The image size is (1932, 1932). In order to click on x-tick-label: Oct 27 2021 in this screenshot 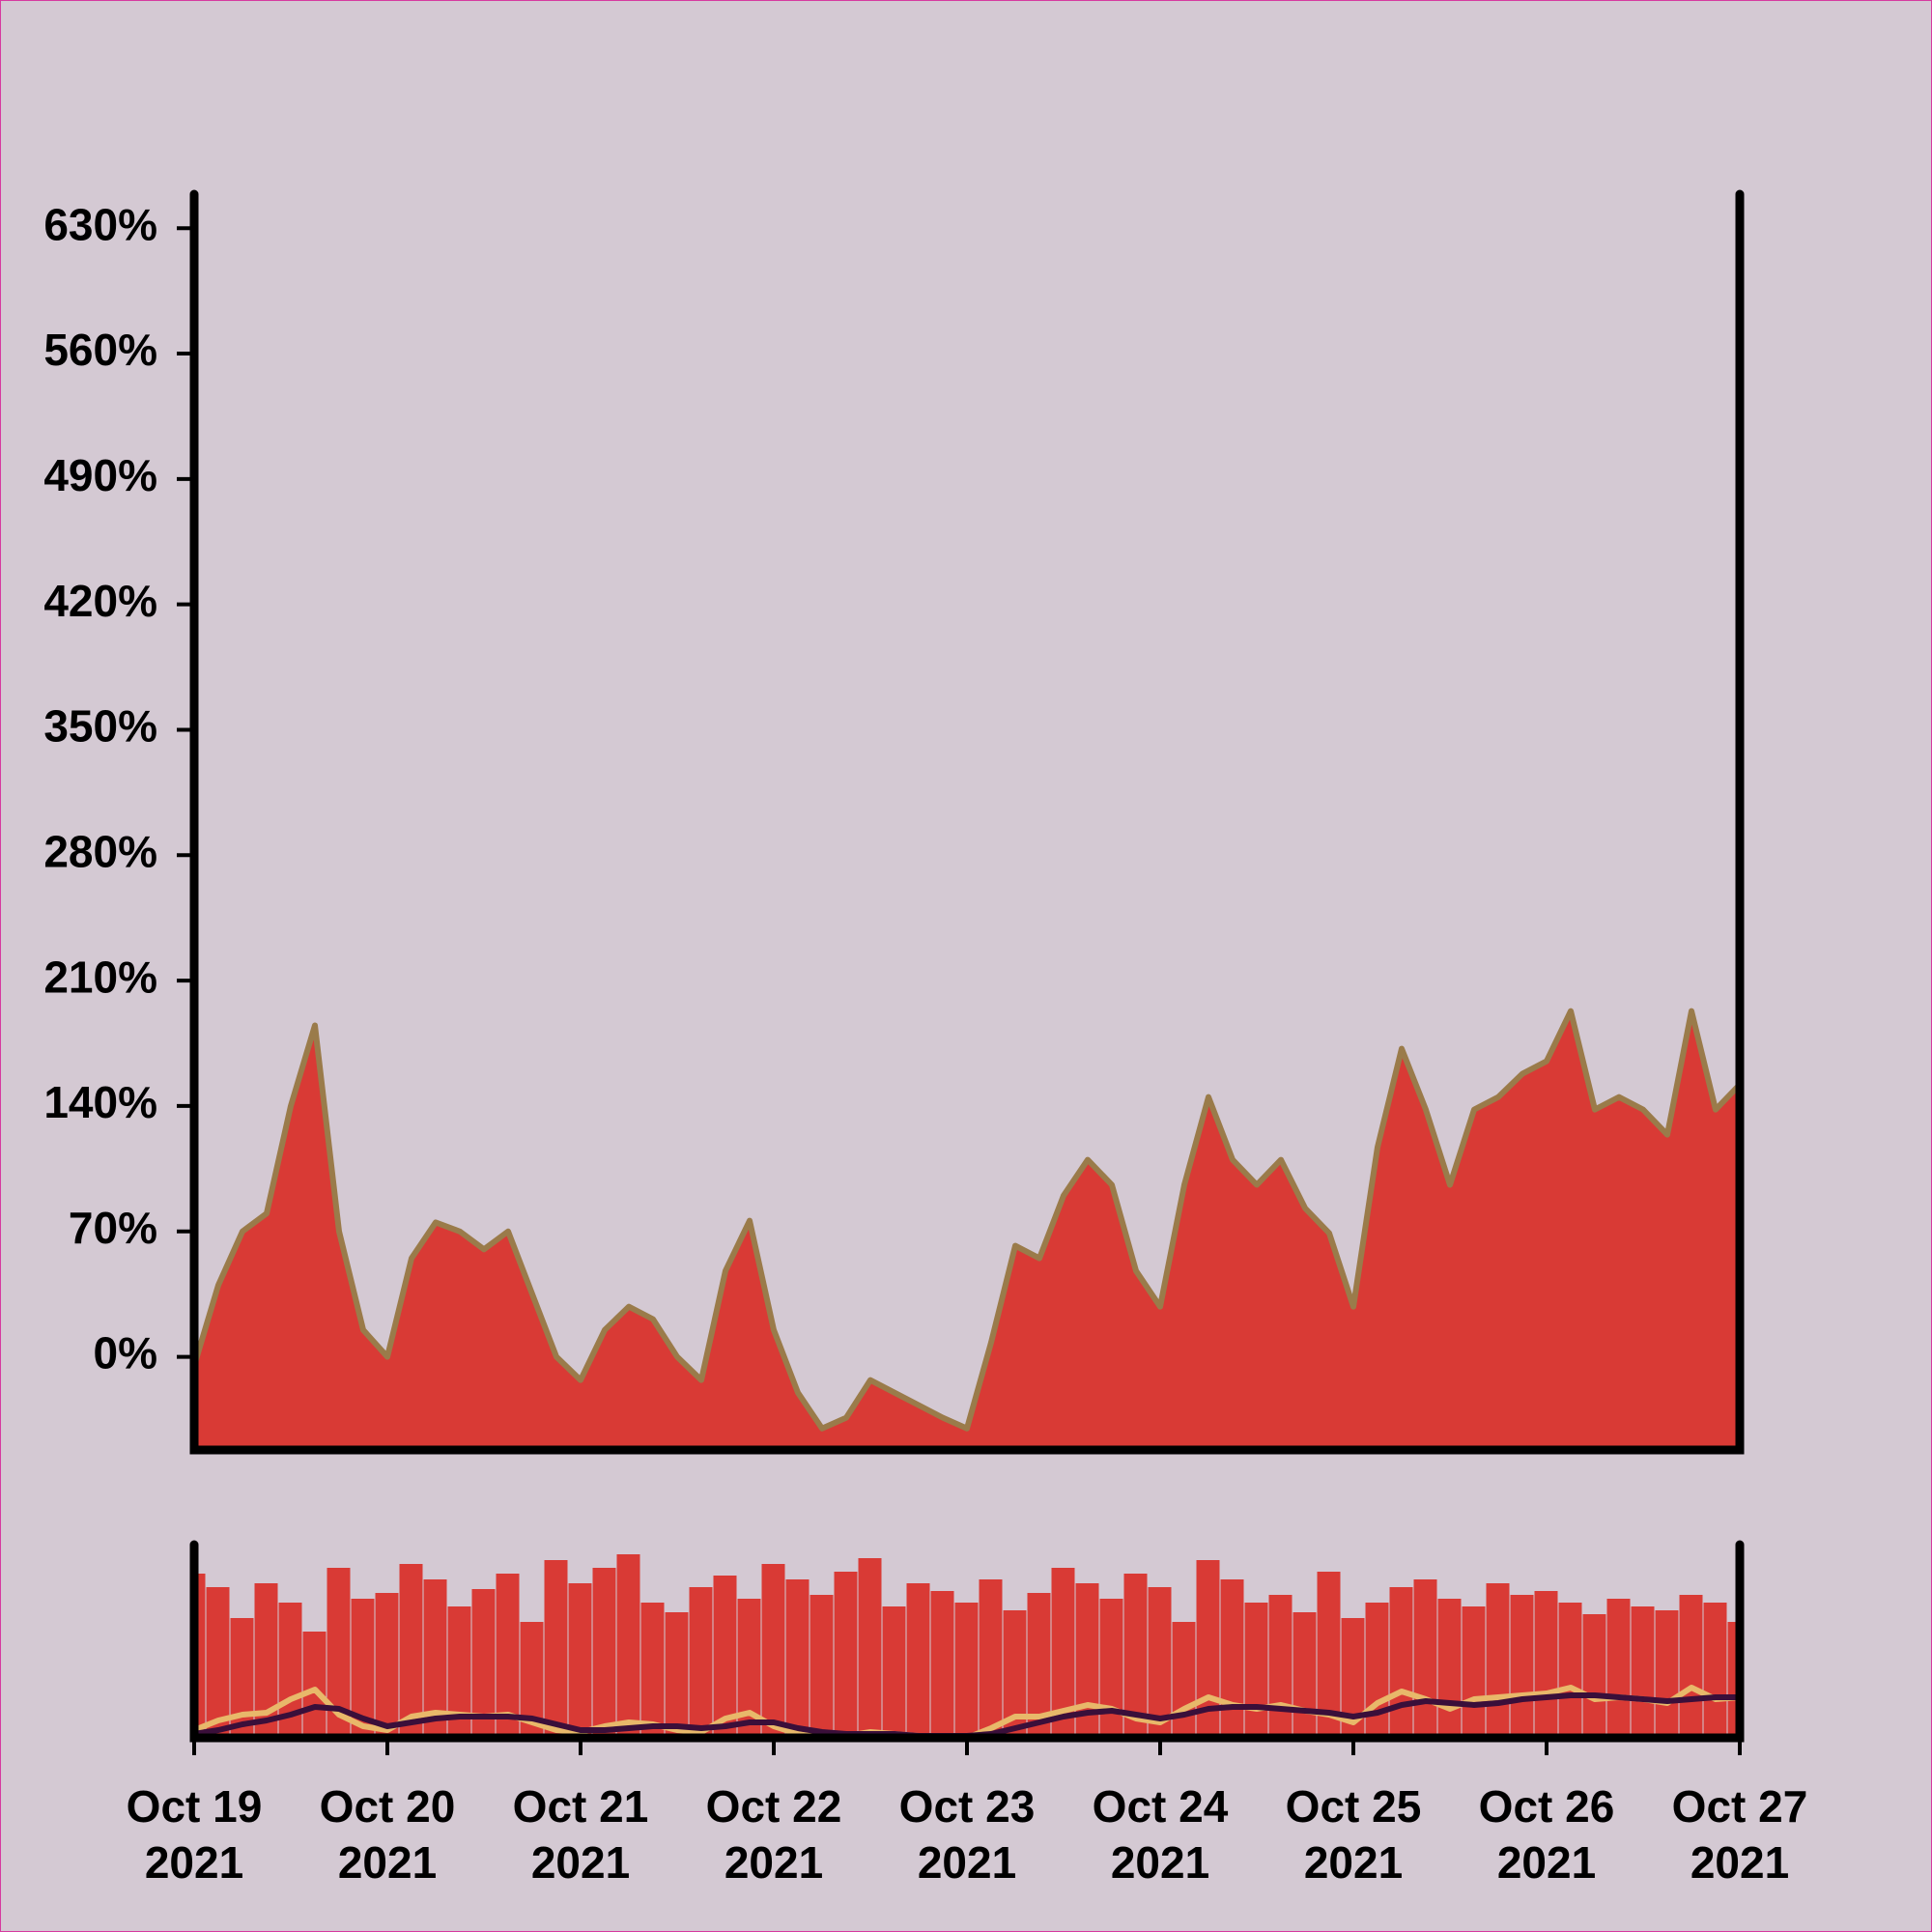, I will do `click(1739, 1834)`.